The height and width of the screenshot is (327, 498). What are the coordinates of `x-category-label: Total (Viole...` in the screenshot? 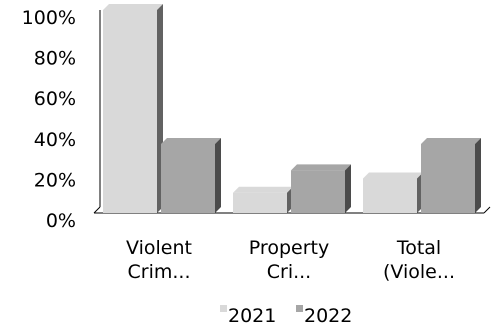 It's located at (419, 260).